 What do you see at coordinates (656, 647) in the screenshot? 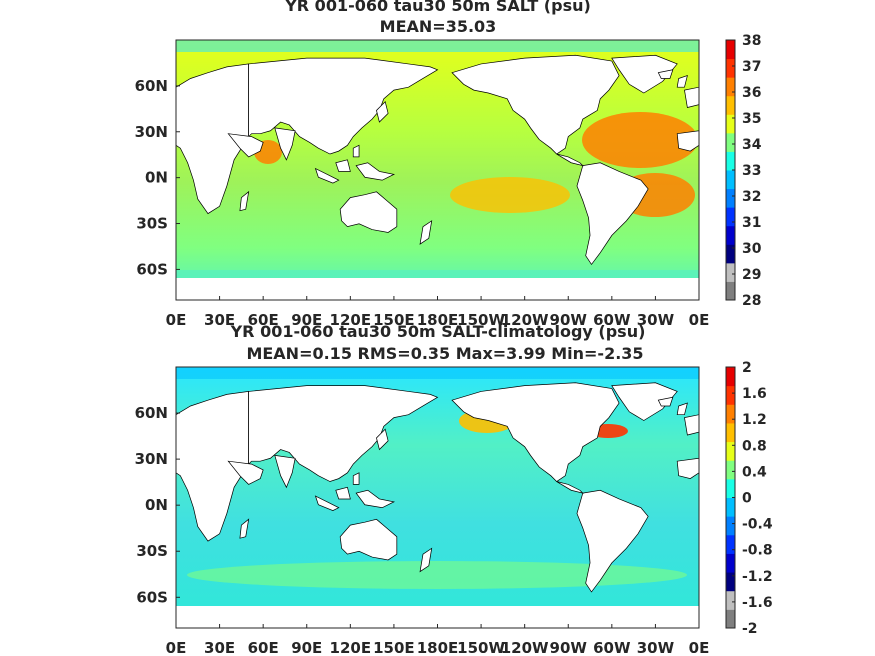
I see `bottom-x-tick-label: 30W` at bounding box center [656, 647].